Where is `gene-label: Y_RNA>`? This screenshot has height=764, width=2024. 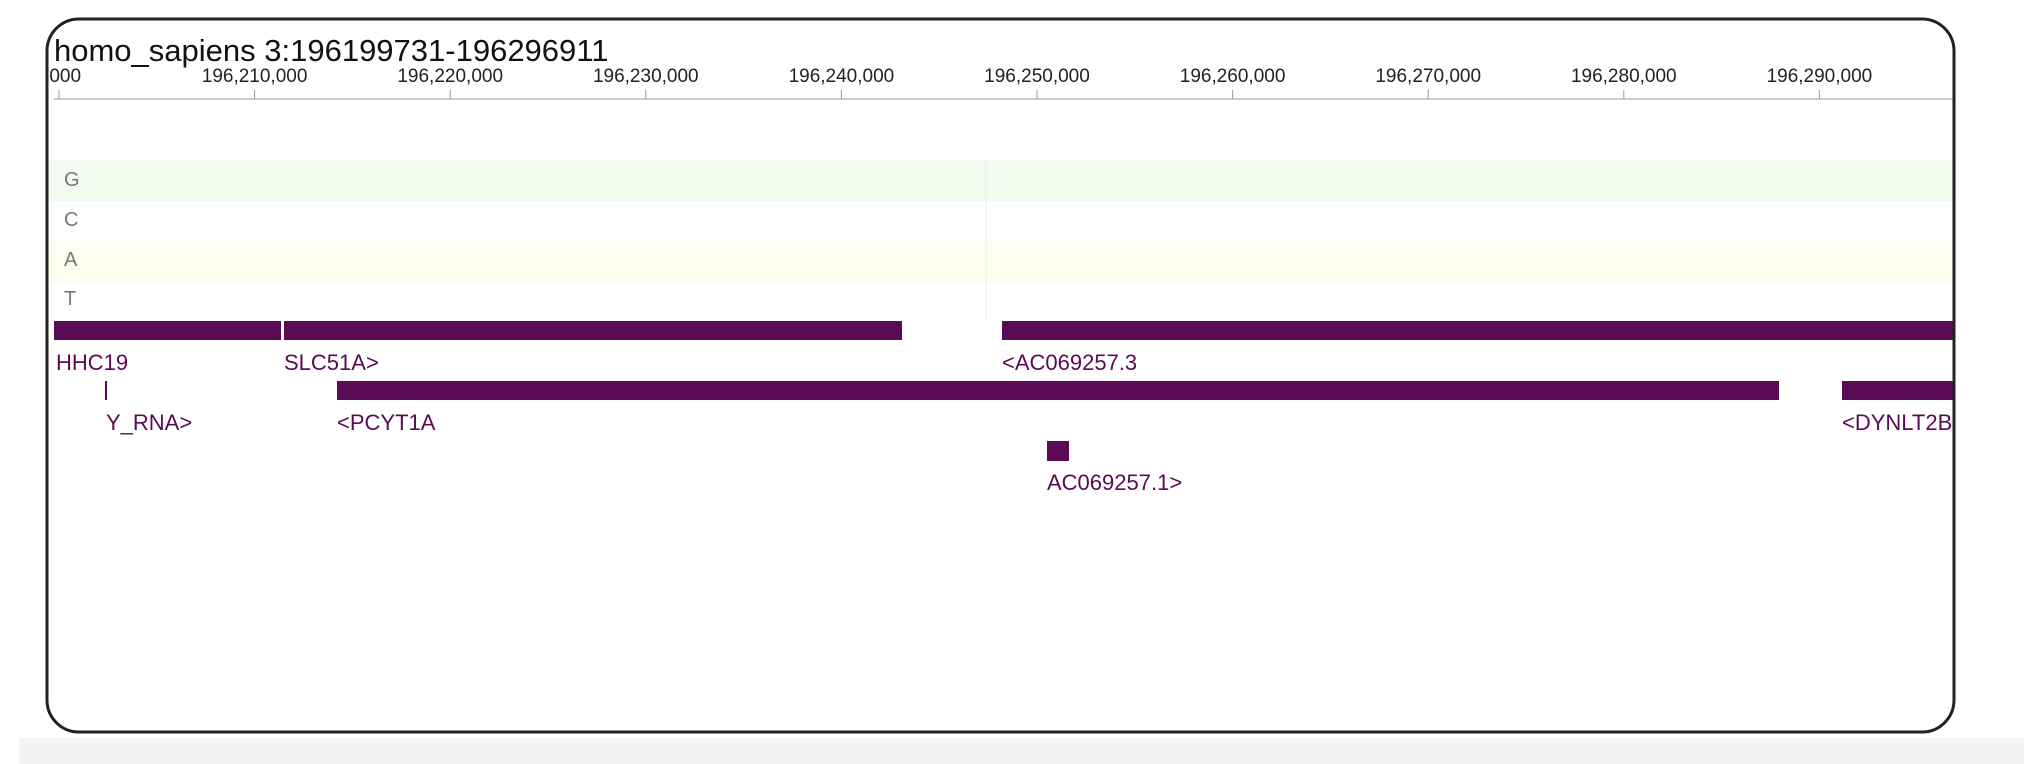
gene-label: Y_RNA> is located at coordinates (149, 422).